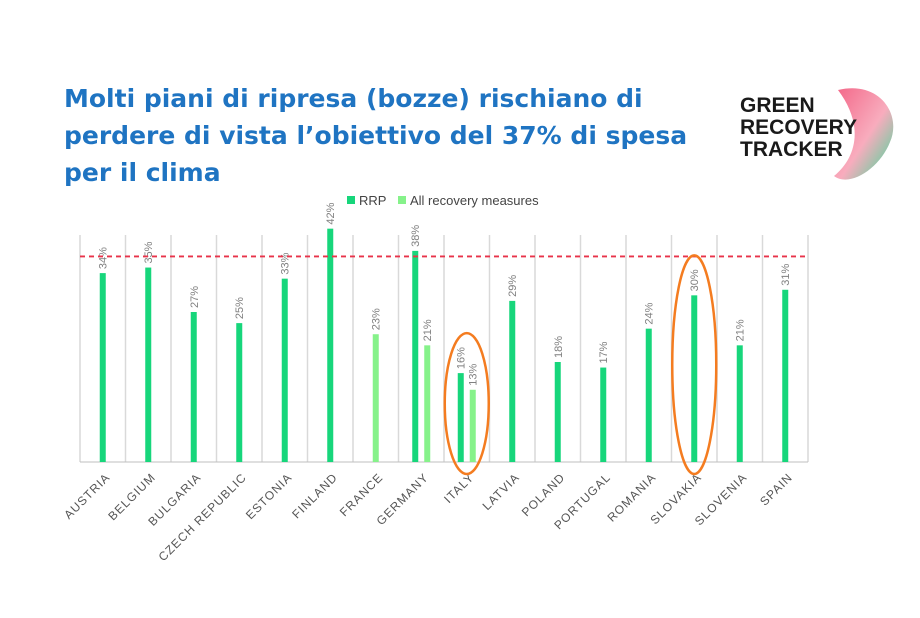 The image size is (920, 618). I want to click on bar-bulgaria-s1, so click(193, 387).